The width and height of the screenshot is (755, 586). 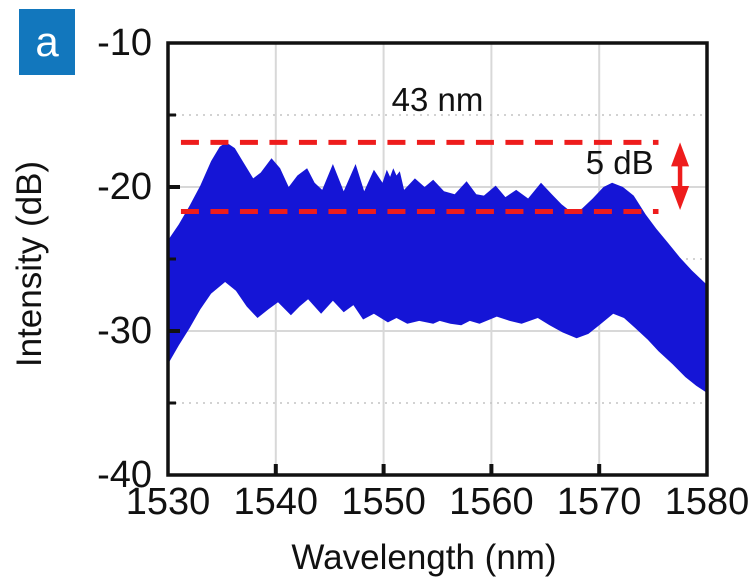 I want to click on x-tick-label: 1550, so click(x=383, y=502).